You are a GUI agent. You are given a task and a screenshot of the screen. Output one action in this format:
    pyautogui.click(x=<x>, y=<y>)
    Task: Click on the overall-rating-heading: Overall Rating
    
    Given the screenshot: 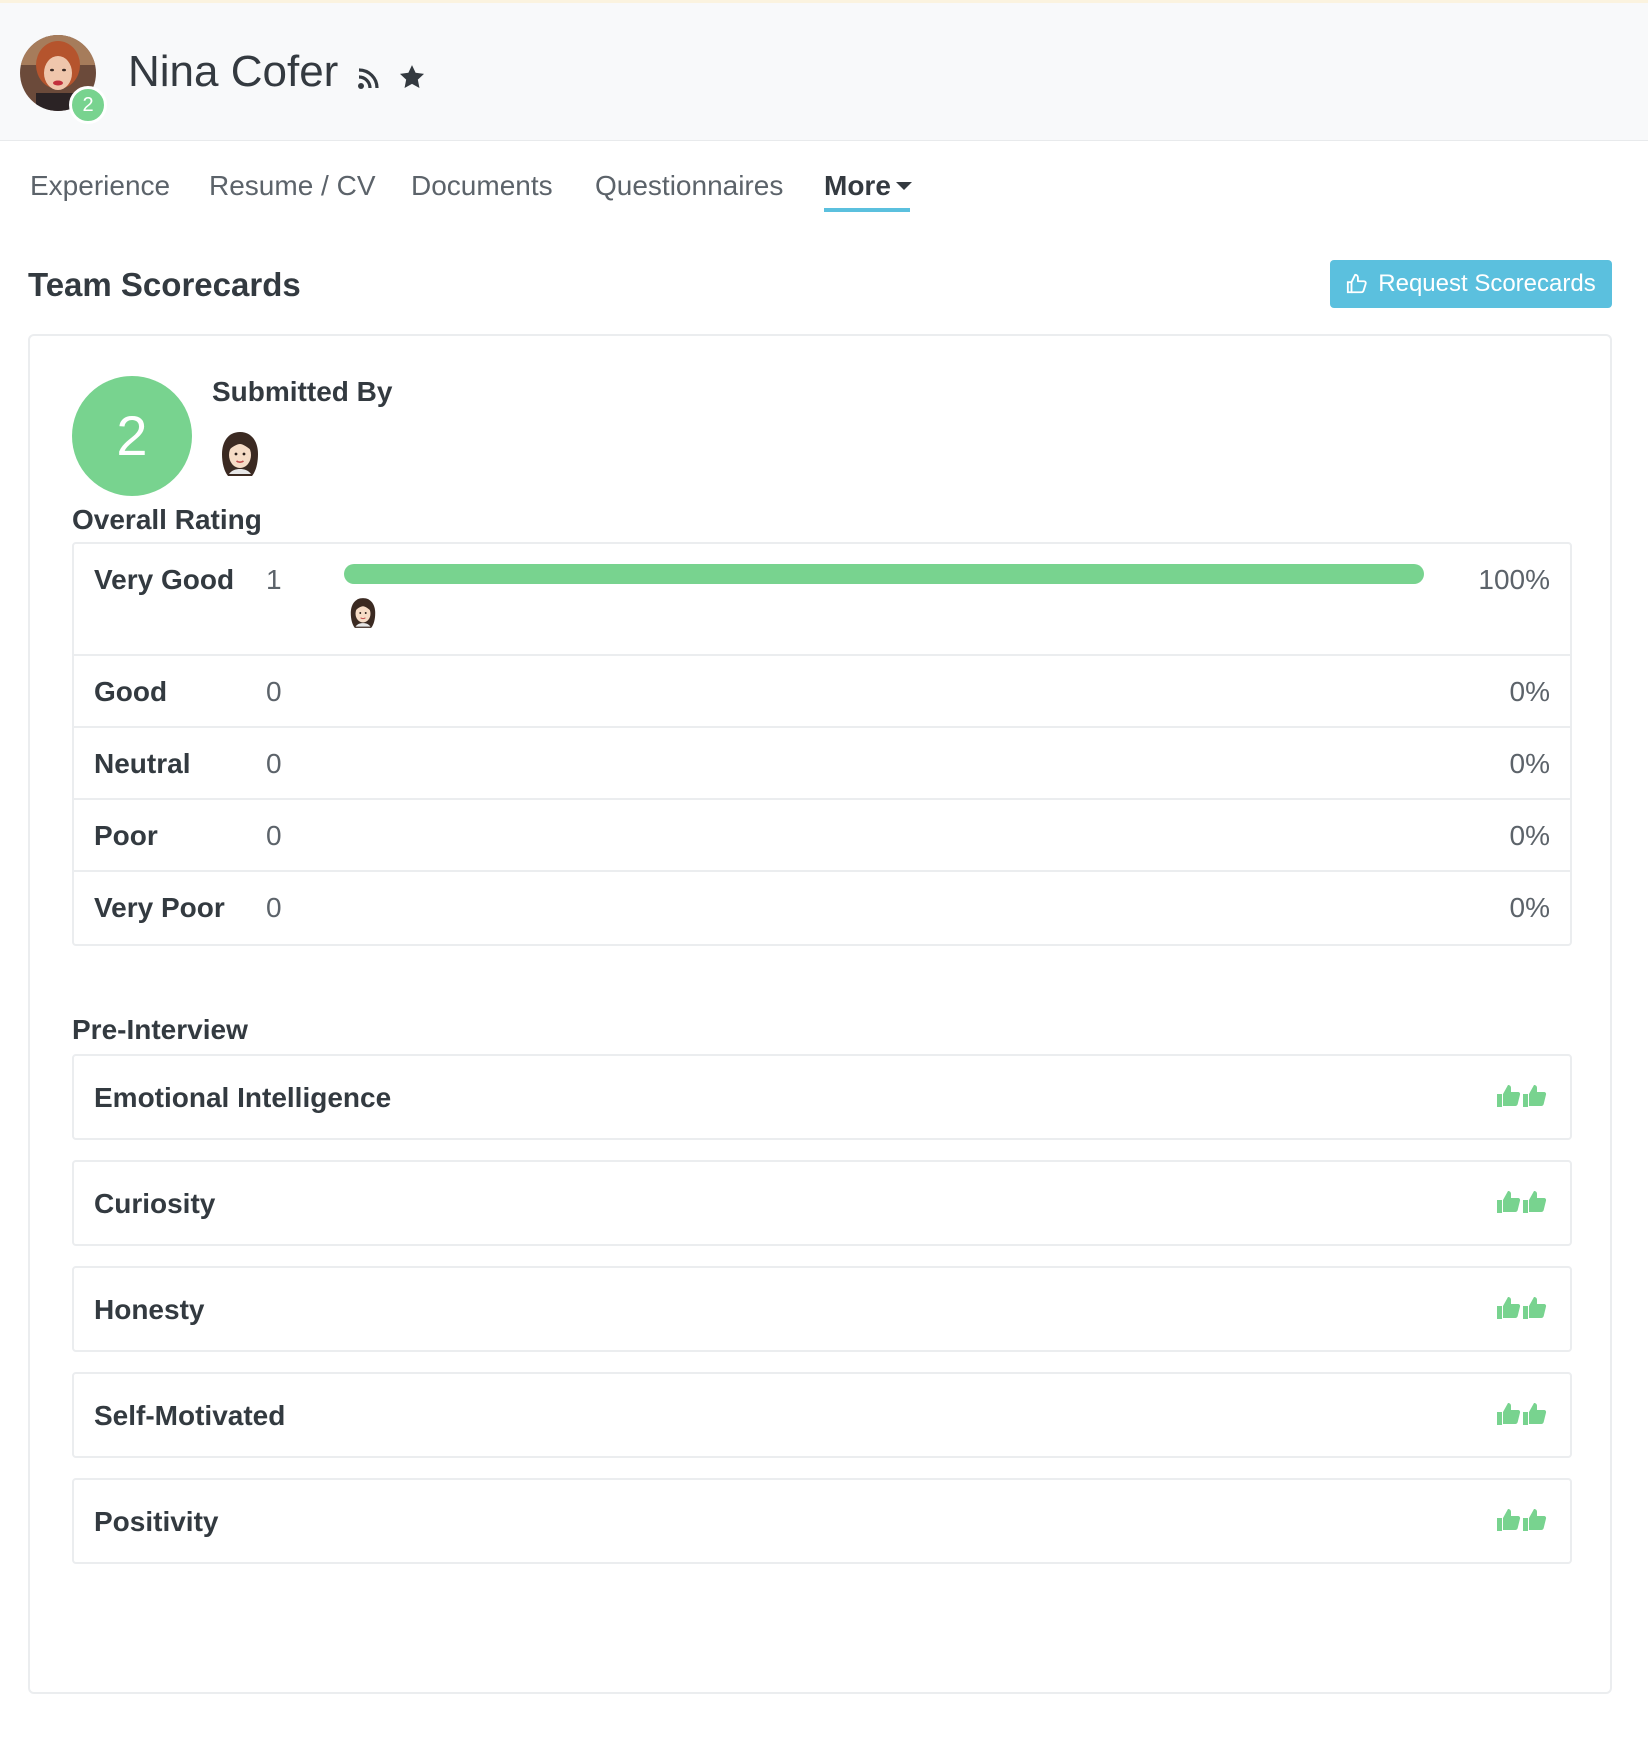 What is the action you would take?
    pyautogui.click(x=167, y=519)
    